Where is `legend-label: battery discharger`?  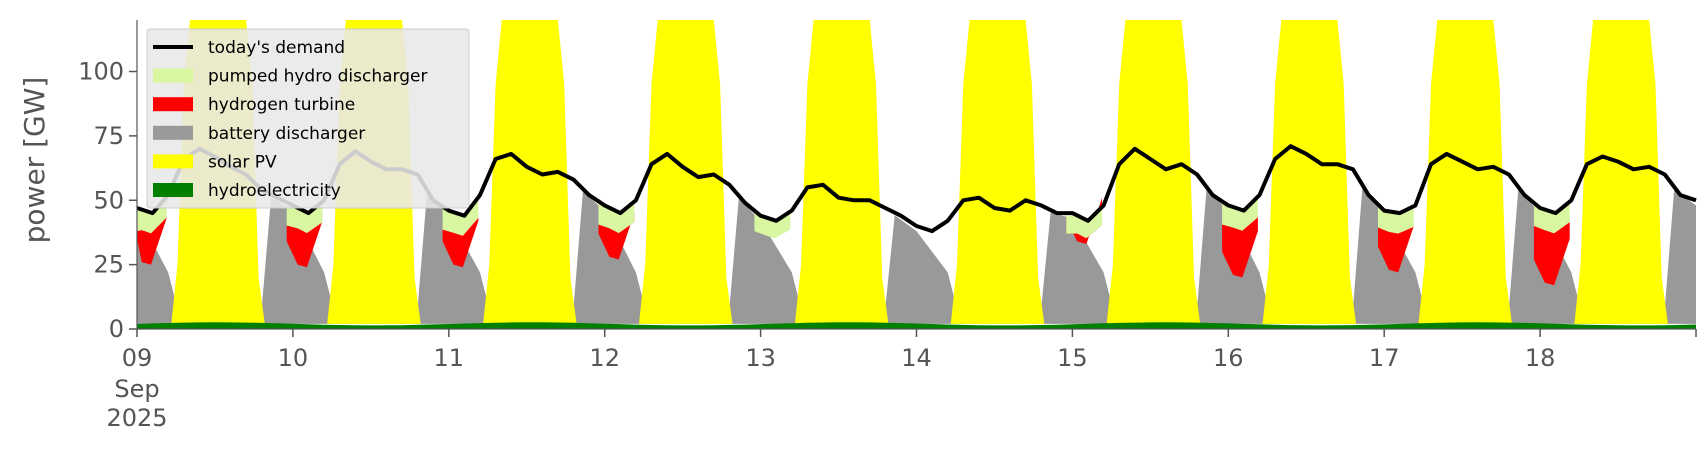 legend-label: battery discharger is located at coordinates (286, 134).